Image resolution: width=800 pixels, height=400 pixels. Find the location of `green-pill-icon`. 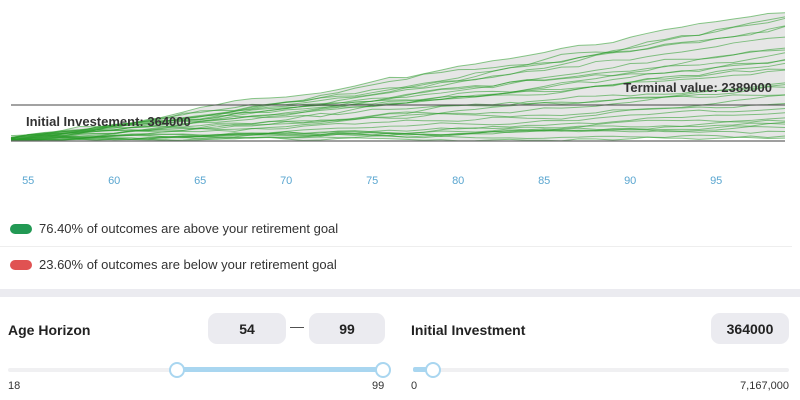

green-pill-icon is located at coordinates (21, 228).